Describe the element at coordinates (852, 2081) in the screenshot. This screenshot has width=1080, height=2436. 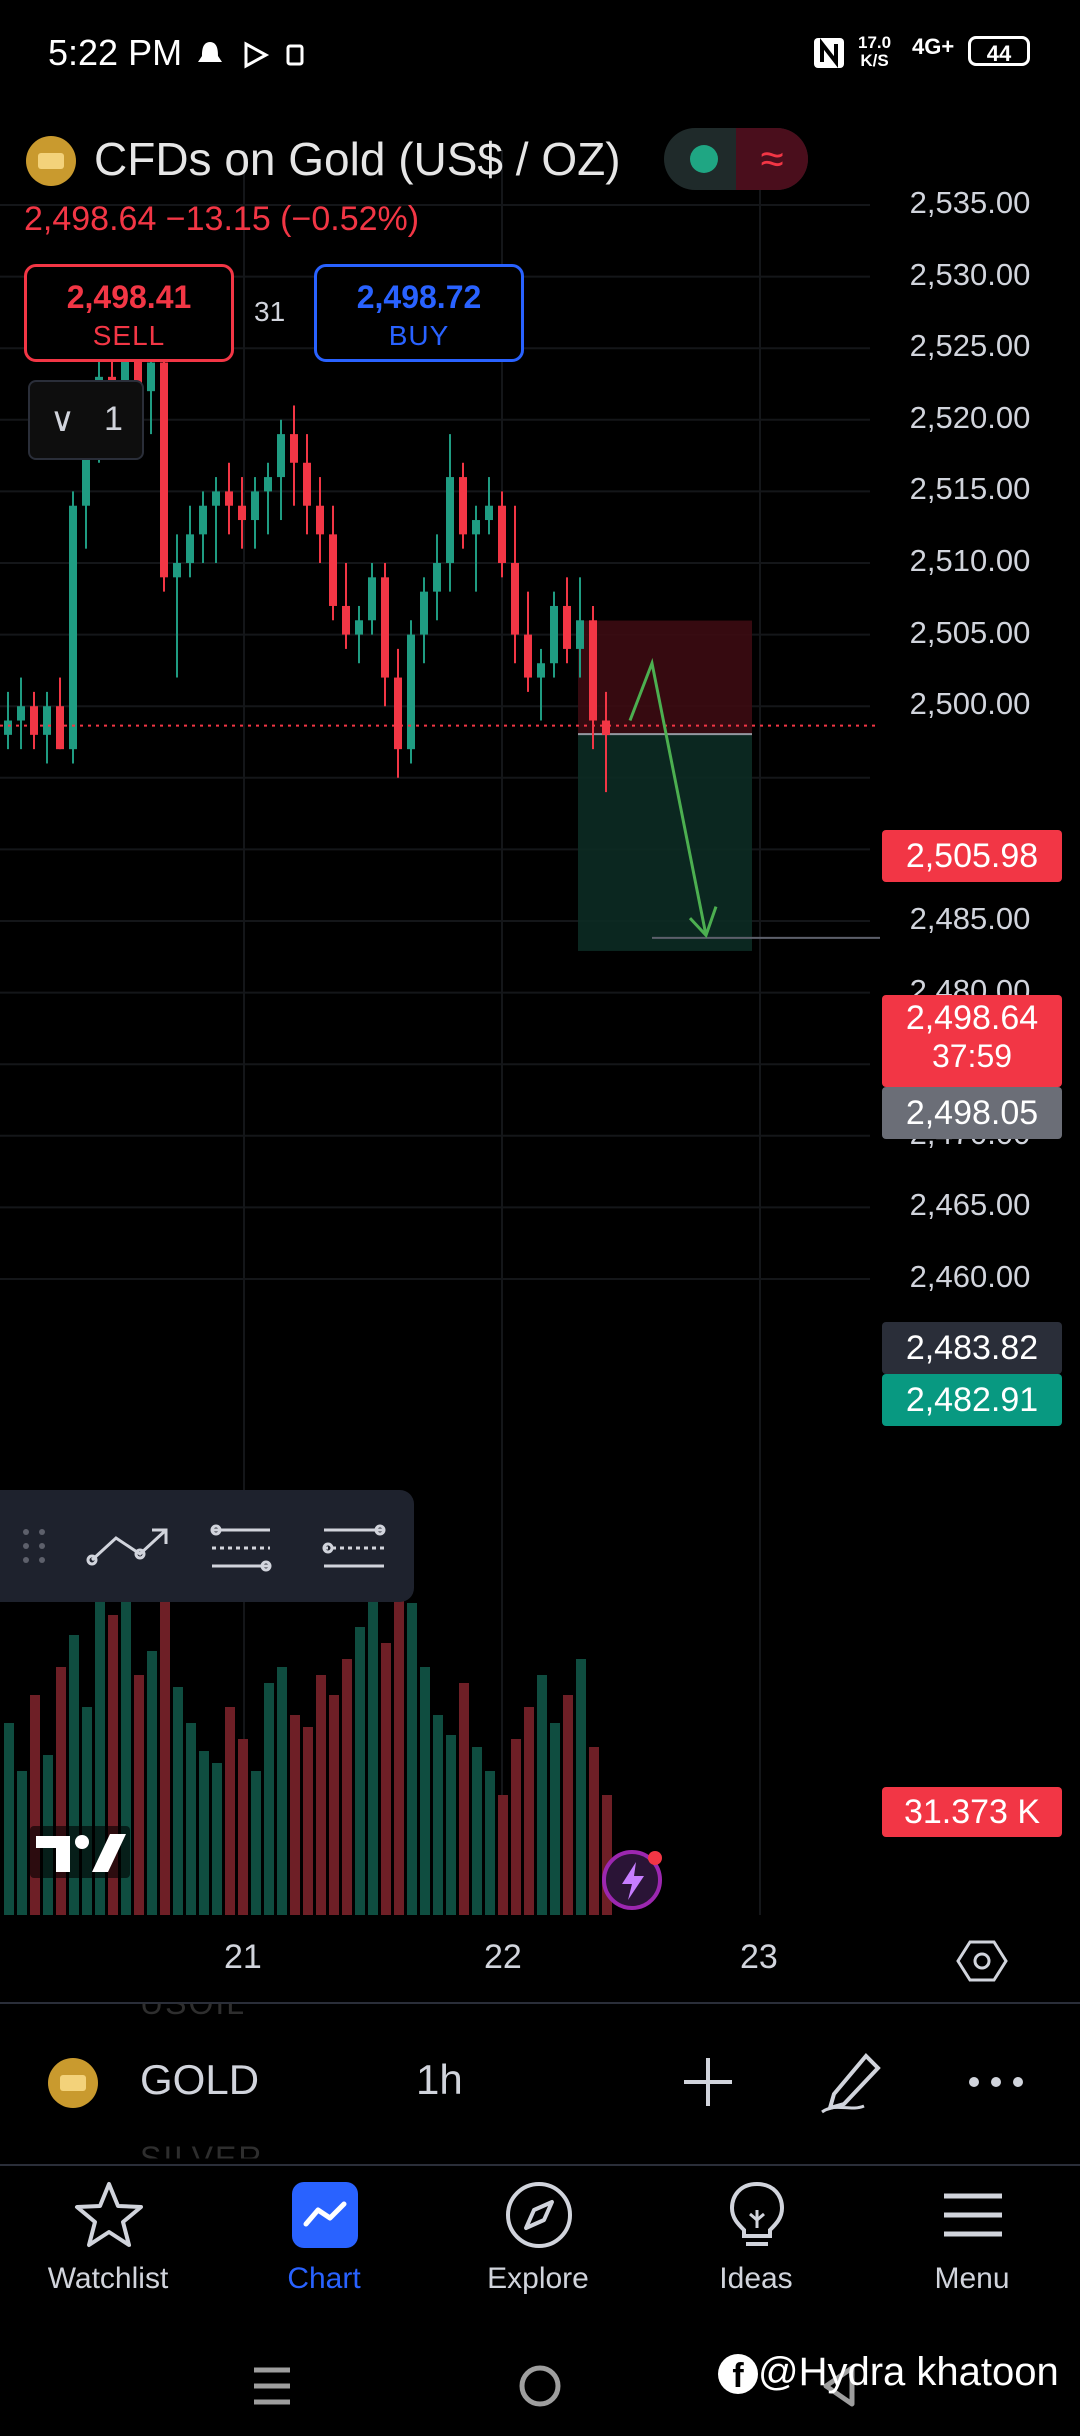
I see `draw-pen-icon` at that location.